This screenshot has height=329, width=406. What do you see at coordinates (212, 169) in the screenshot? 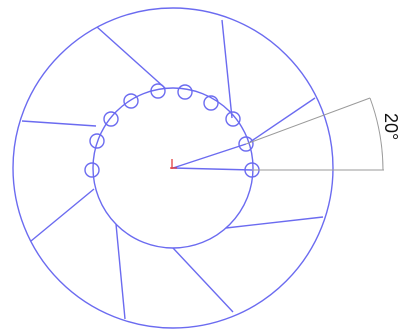
I see `reference-line-horizontal` at bounding box center [212, 169].